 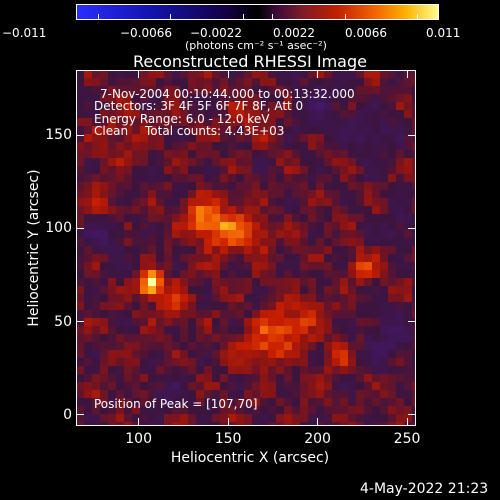 I want to click on x-tick-label: 250, so click(x=407, y=439).